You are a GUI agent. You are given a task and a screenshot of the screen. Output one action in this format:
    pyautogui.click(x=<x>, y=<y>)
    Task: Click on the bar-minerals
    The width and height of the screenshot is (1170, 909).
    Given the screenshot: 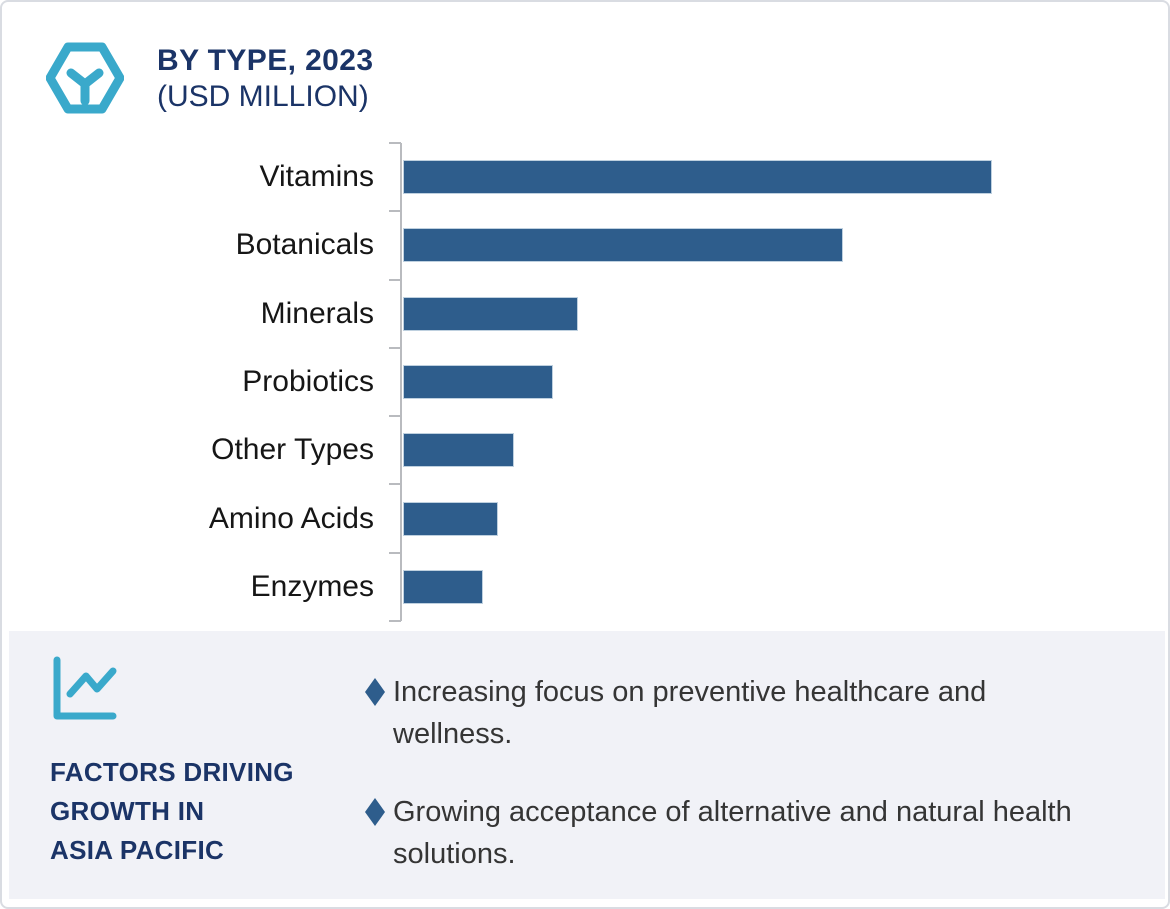 What is the action you would take?
    pyautogui.click(x=490, y=313)
    